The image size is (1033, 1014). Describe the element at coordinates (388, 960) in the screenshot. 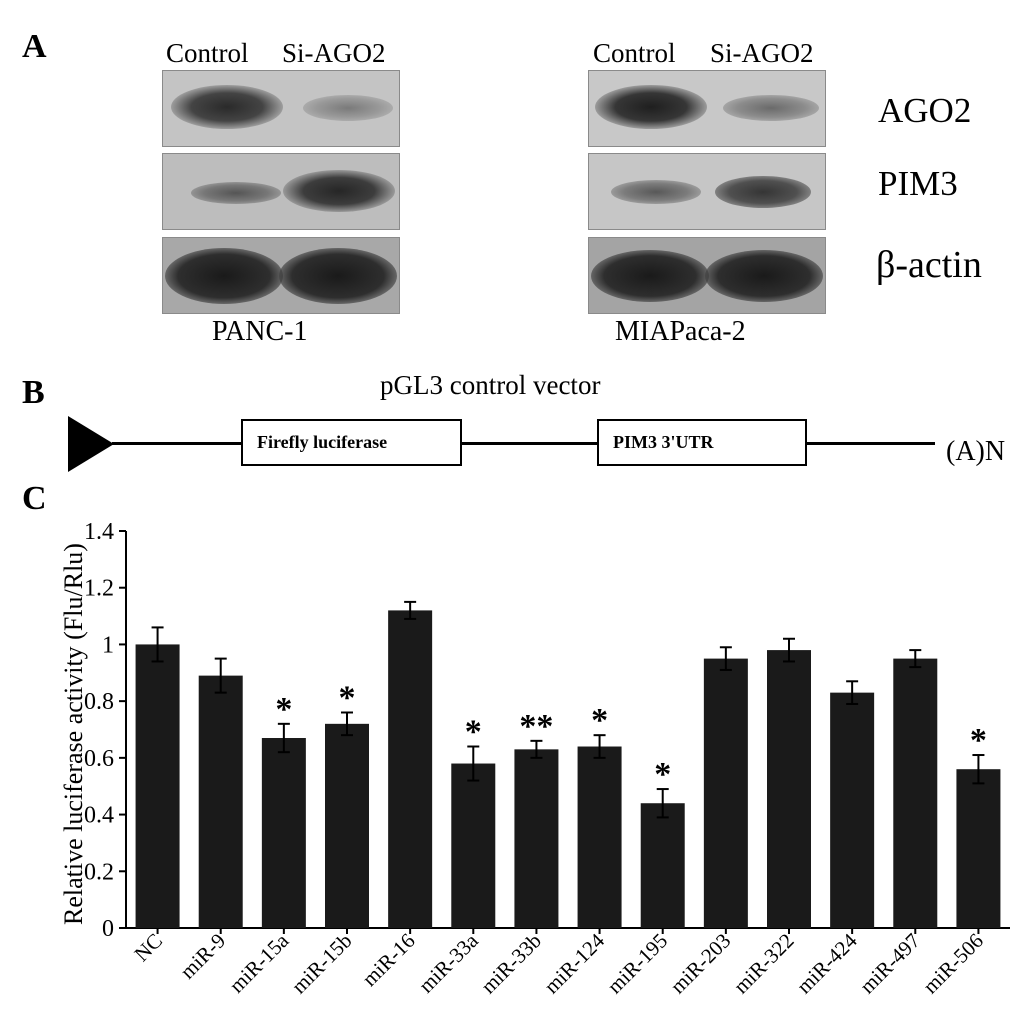

I see `category-label: miR-16` at that location.